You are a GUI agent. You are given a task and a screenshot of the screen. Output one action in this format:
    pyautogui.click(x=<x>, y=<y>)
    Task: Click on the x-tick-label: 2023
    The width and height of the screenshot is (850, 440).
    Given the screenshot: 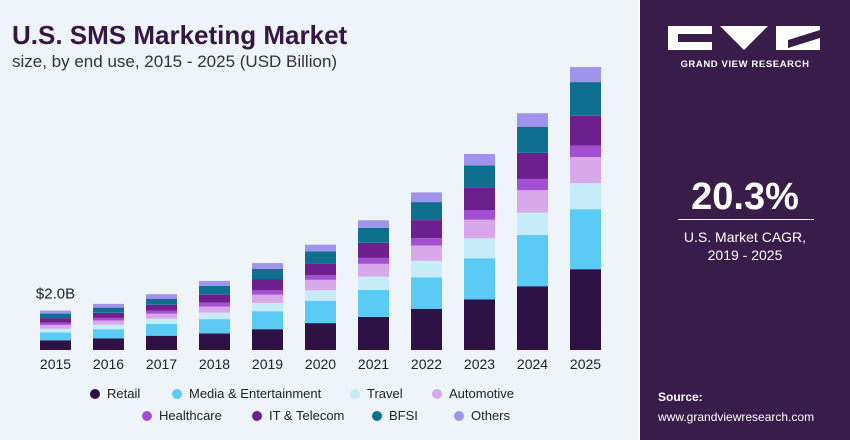 What is the action you would take?
    pyautogui.click(x=479, y=364)
    